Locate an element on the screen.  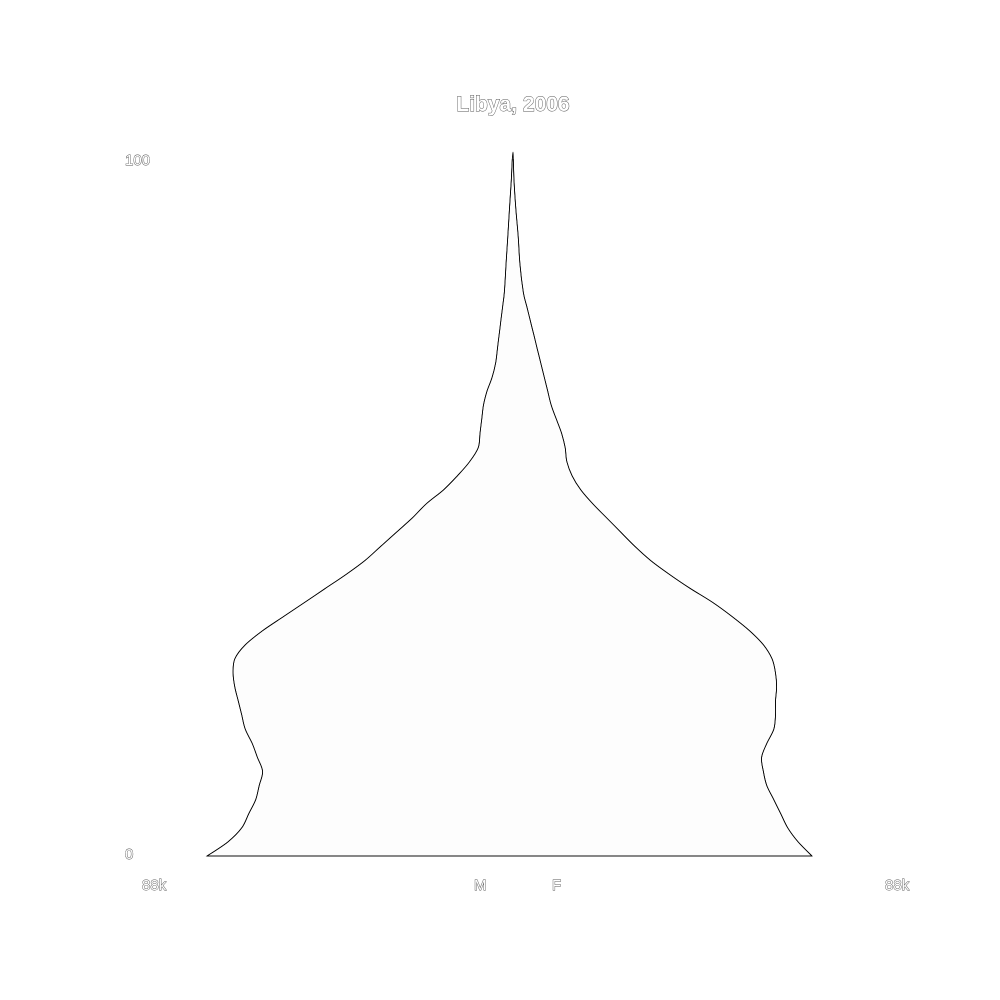
x-tick-label-left-max: 88k is located at coordinates (154, 885).